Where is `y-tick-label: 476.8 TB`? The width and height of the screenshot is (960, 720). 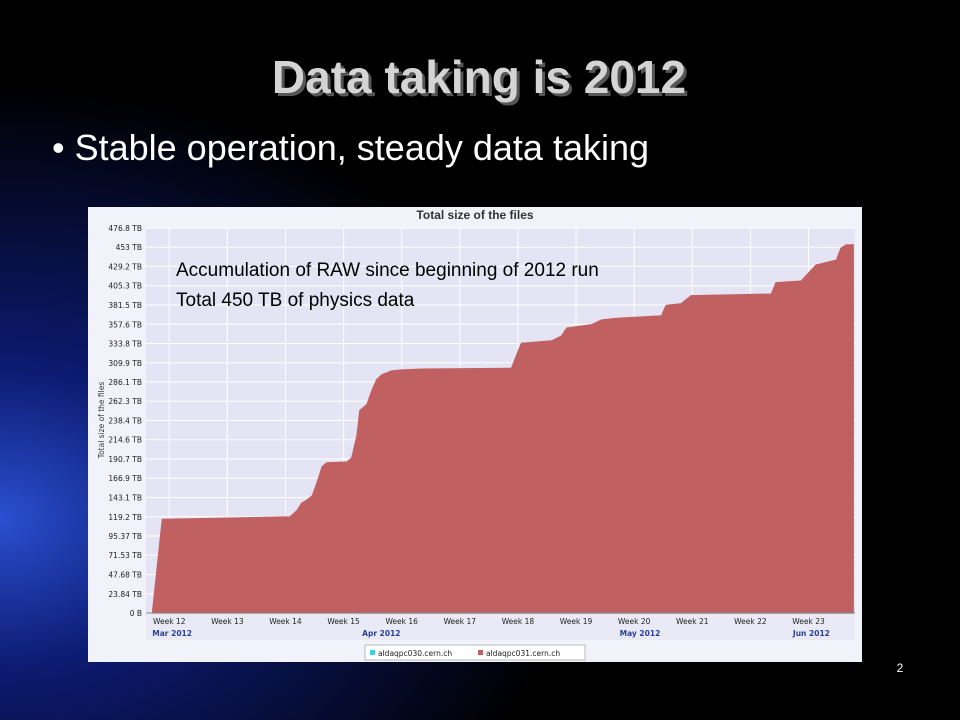 y-tick-label: 476.8 TB is located at coordinates (125, 228).